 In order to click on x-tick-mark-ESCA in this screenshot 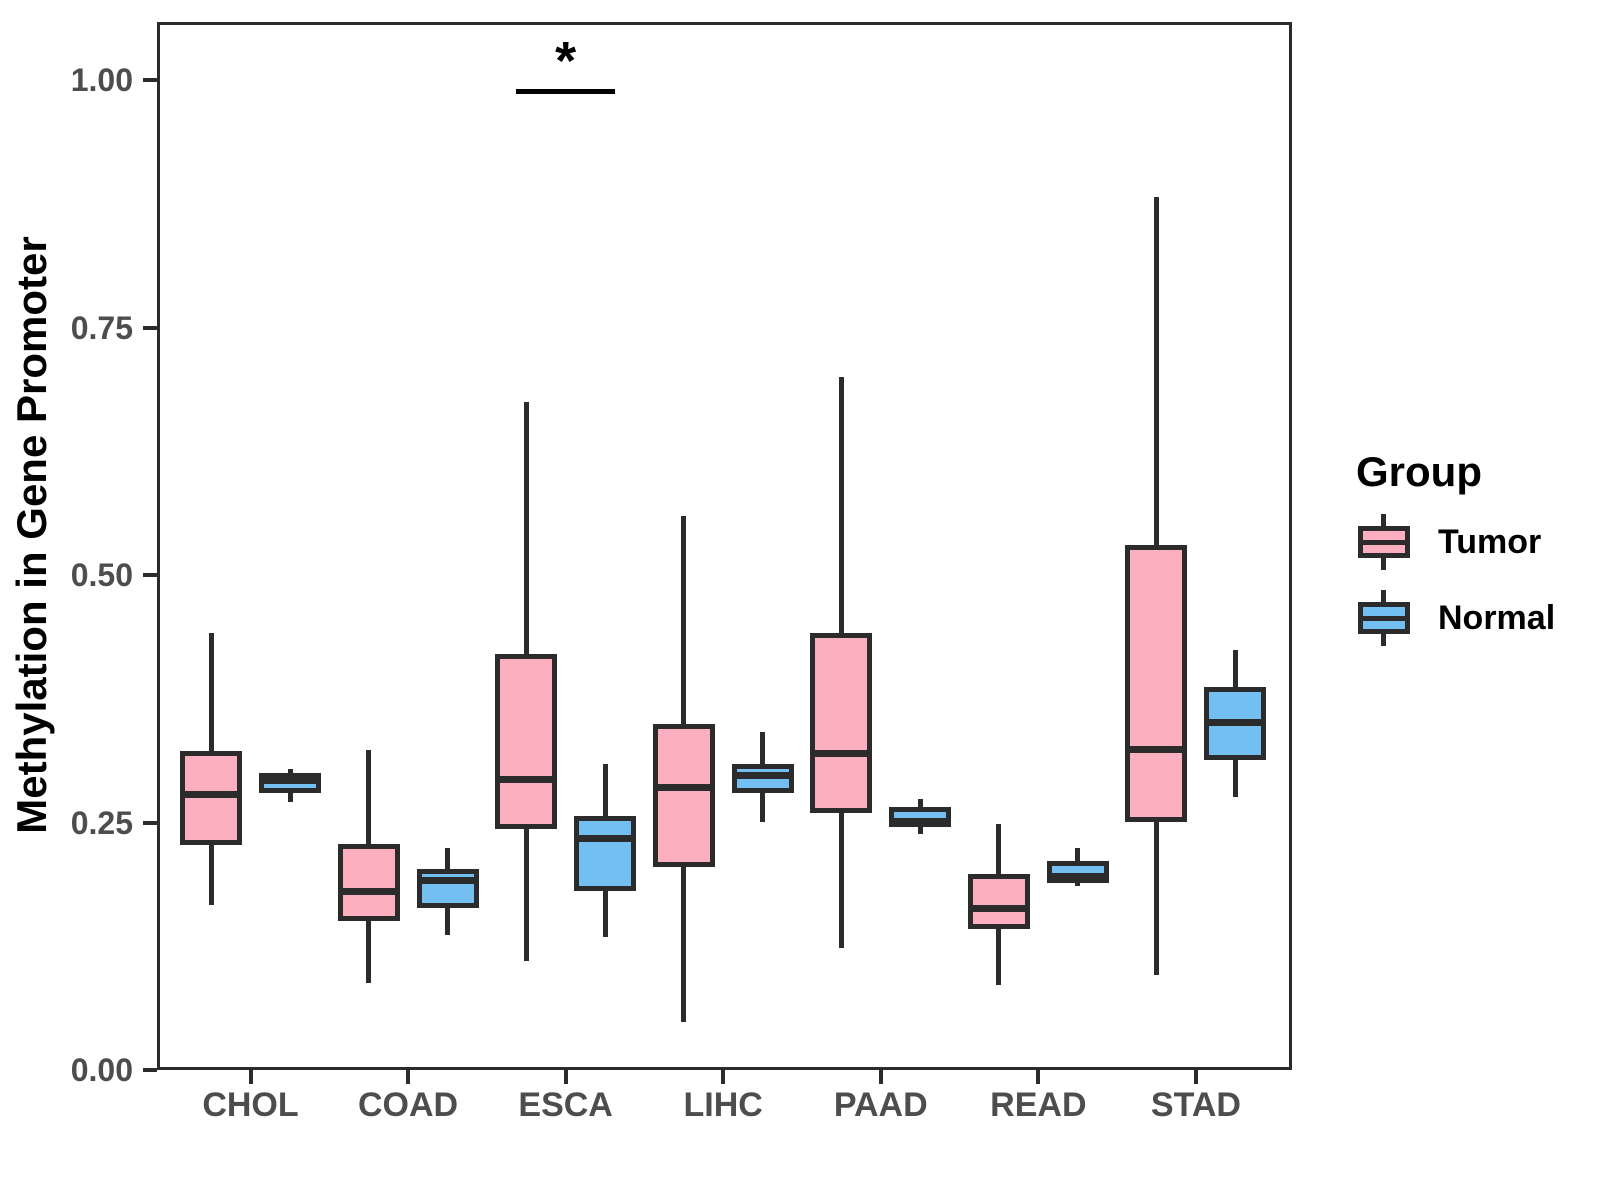, I will do `click(565, 1077)`.